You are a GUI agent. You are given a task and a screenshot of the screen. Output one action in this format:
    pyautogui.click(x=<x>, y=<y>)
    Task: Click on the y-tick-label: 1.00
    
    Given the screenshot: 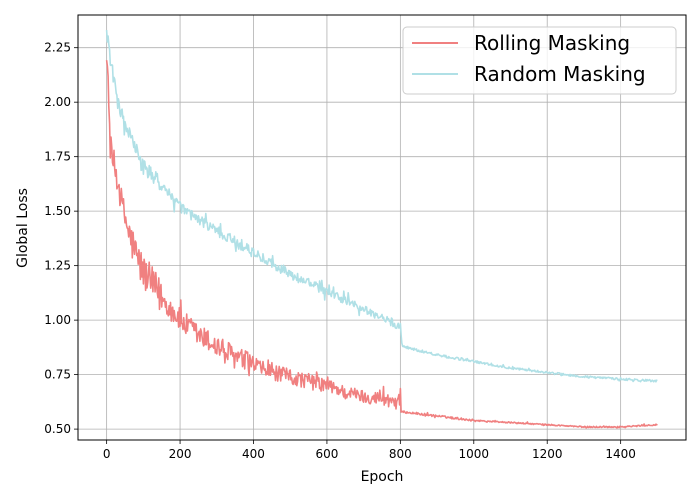 What is the action you would take?
    pyautogui.click(x=57, y=320)
    